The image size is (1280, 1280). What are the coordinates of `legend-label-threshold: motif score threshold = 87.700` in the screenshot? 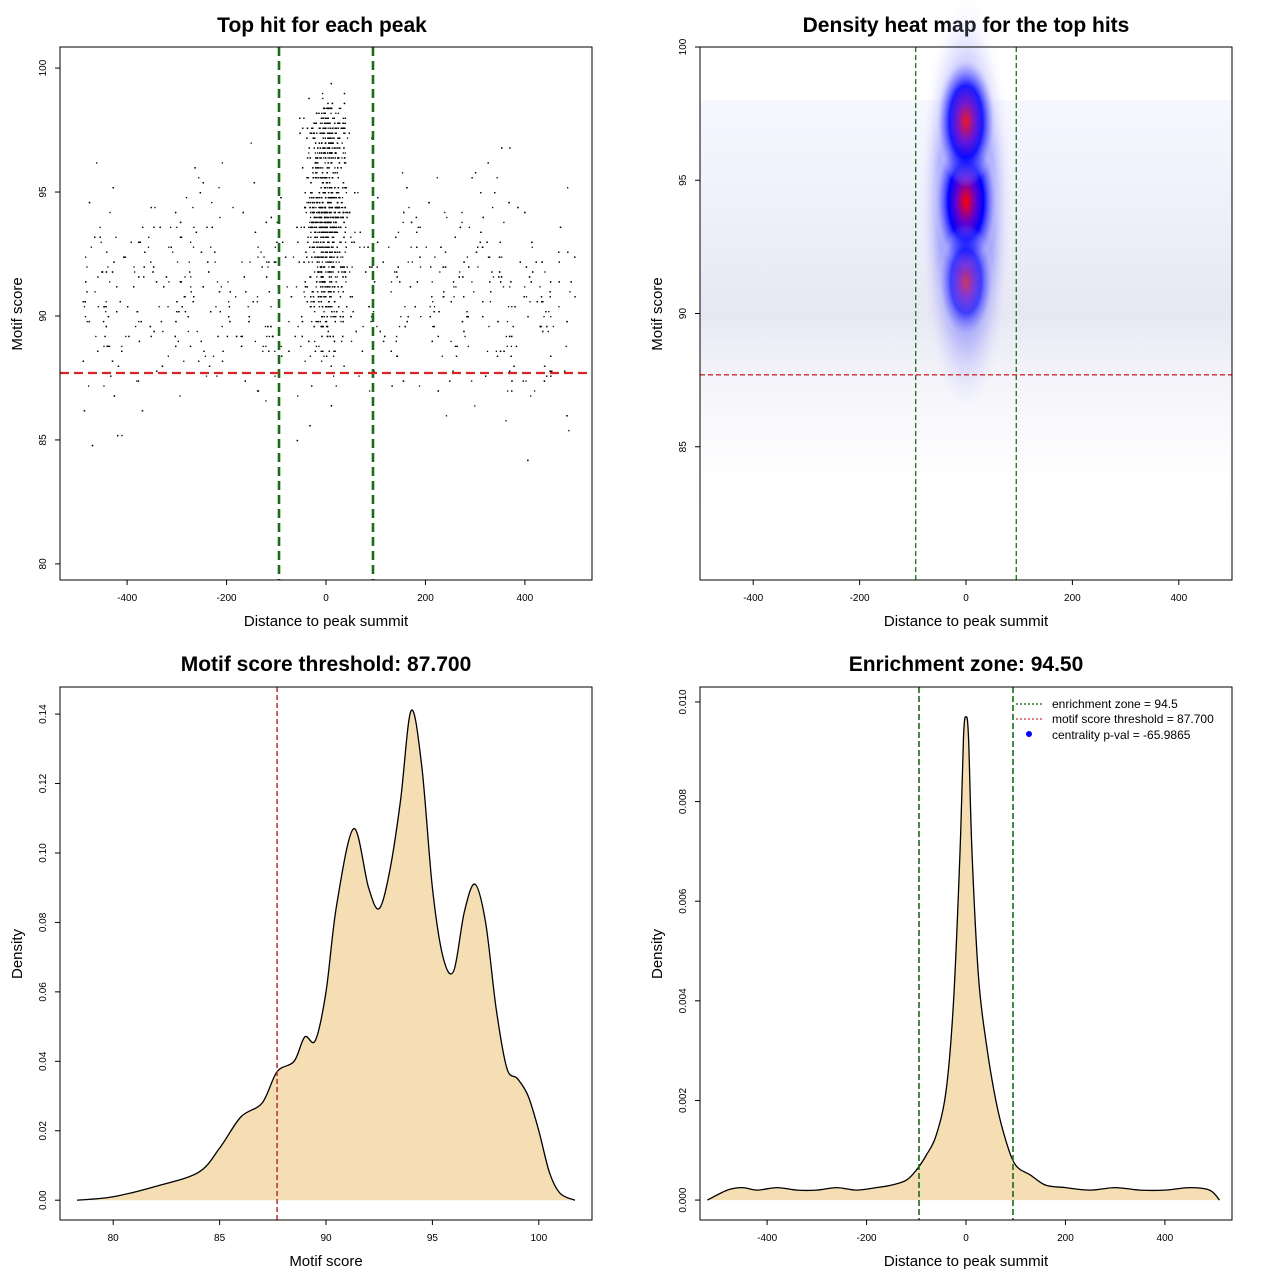 It's located at (1133, 719).